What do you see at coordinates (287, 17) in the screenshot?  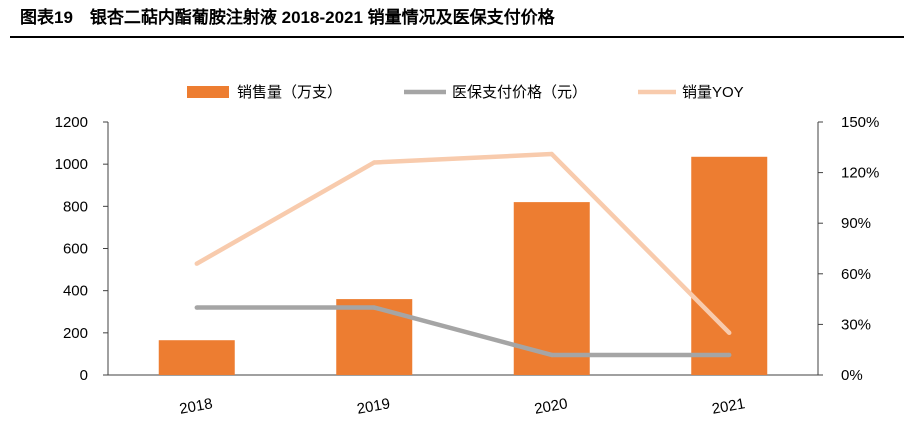 I see `figure-title: 图表19 银杏二萜内酯葡胺注射液 2018-2021 销量情况及医保支付价格` at bounding box center [287, 17].